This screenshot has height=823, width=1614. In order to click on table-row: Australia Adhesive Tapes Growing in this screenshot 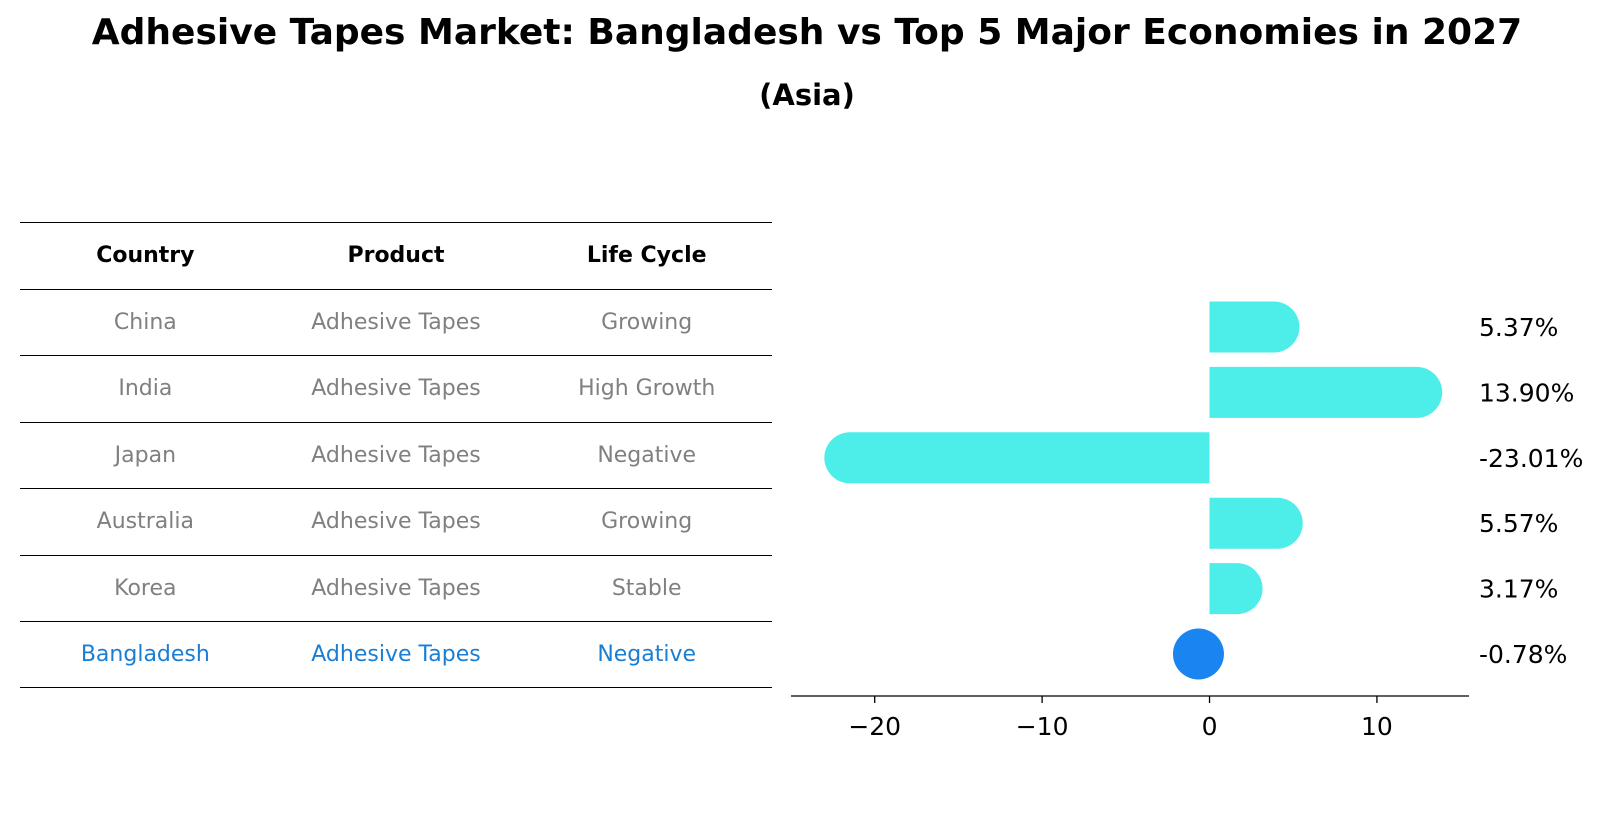, I will do `click(396, 521)`.